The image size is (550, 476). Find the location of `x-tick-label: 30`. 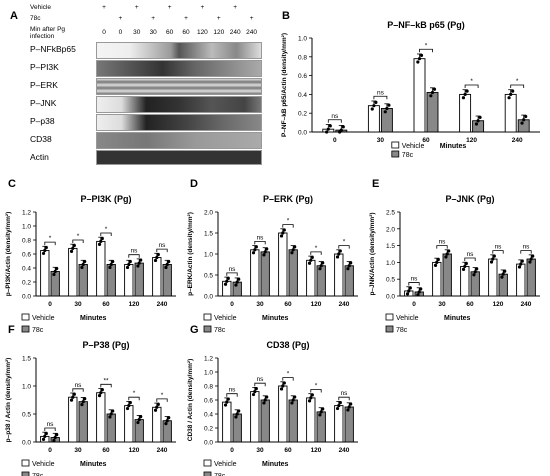

x-tick-label: 30 is located at coordinates (260, 450).